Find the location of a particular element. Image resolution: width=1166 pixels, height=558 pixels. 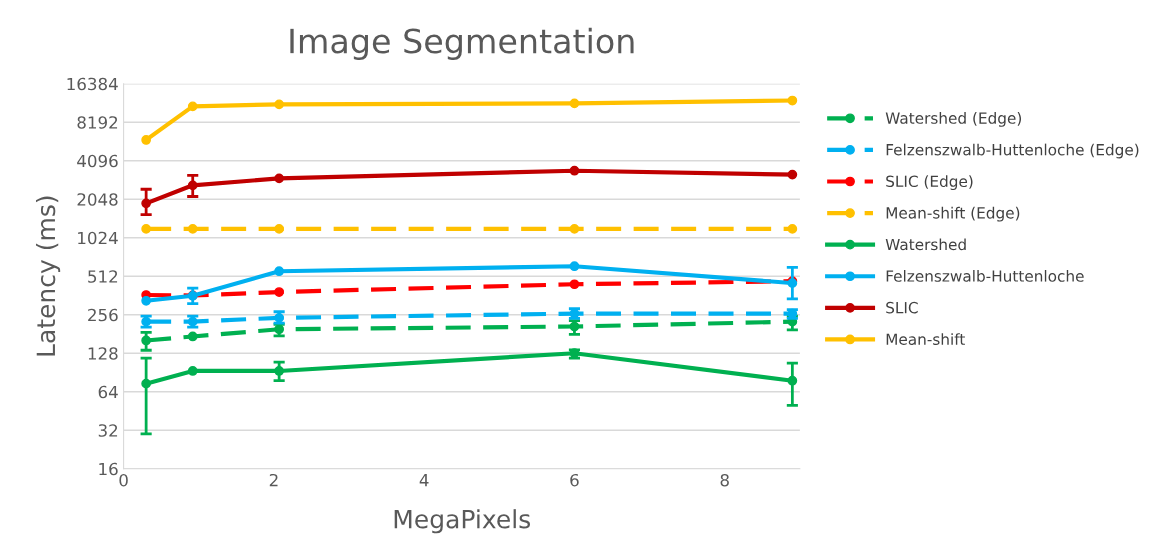

x-tick-label: 2 is located at coordinates (273, 480).